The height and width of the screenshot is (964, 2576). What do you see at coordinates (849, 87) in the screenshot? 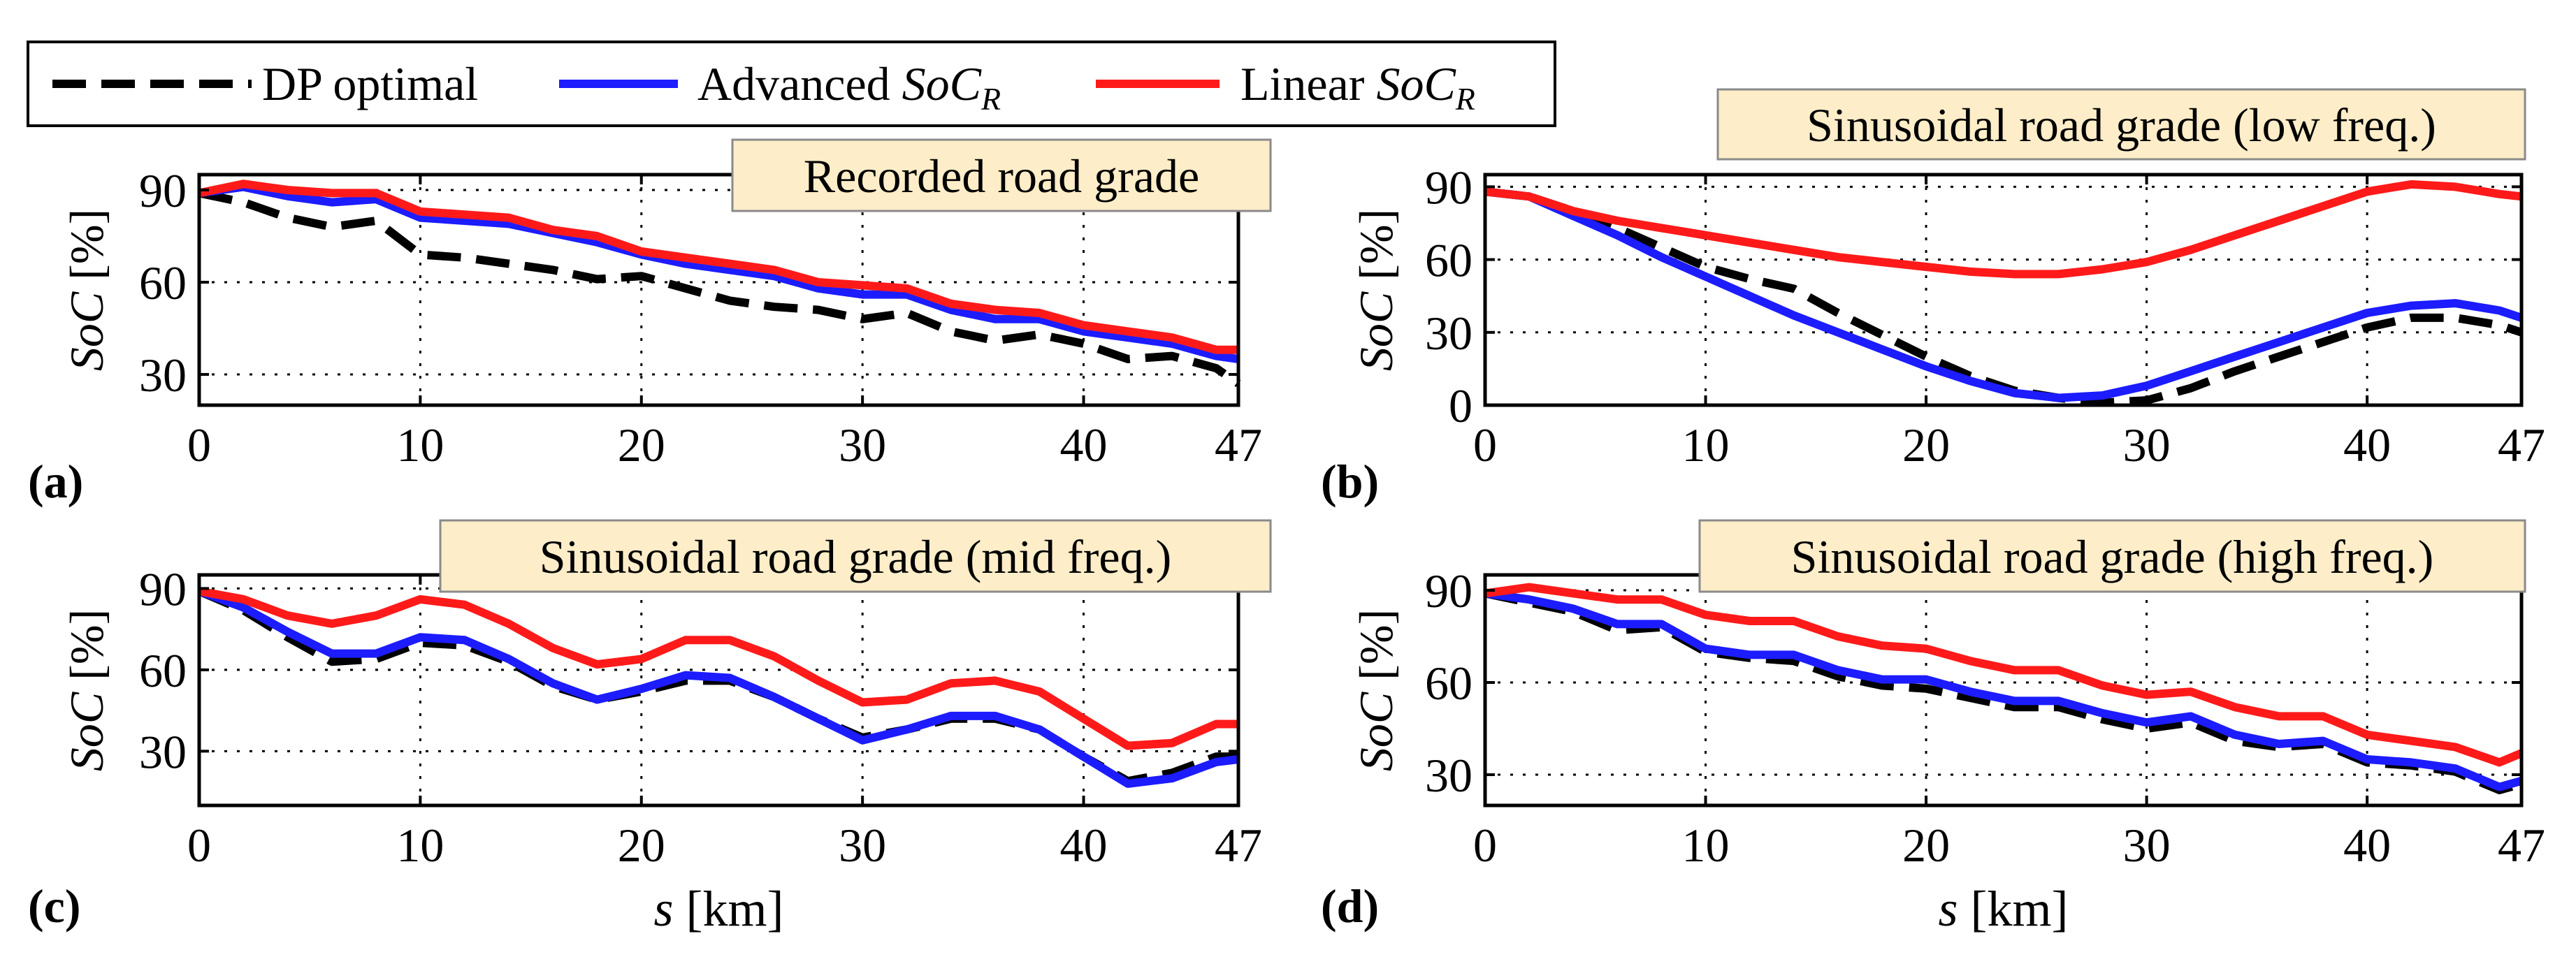
I see `legend-label: Advanced SoCR` at bounding box center [849, 87].